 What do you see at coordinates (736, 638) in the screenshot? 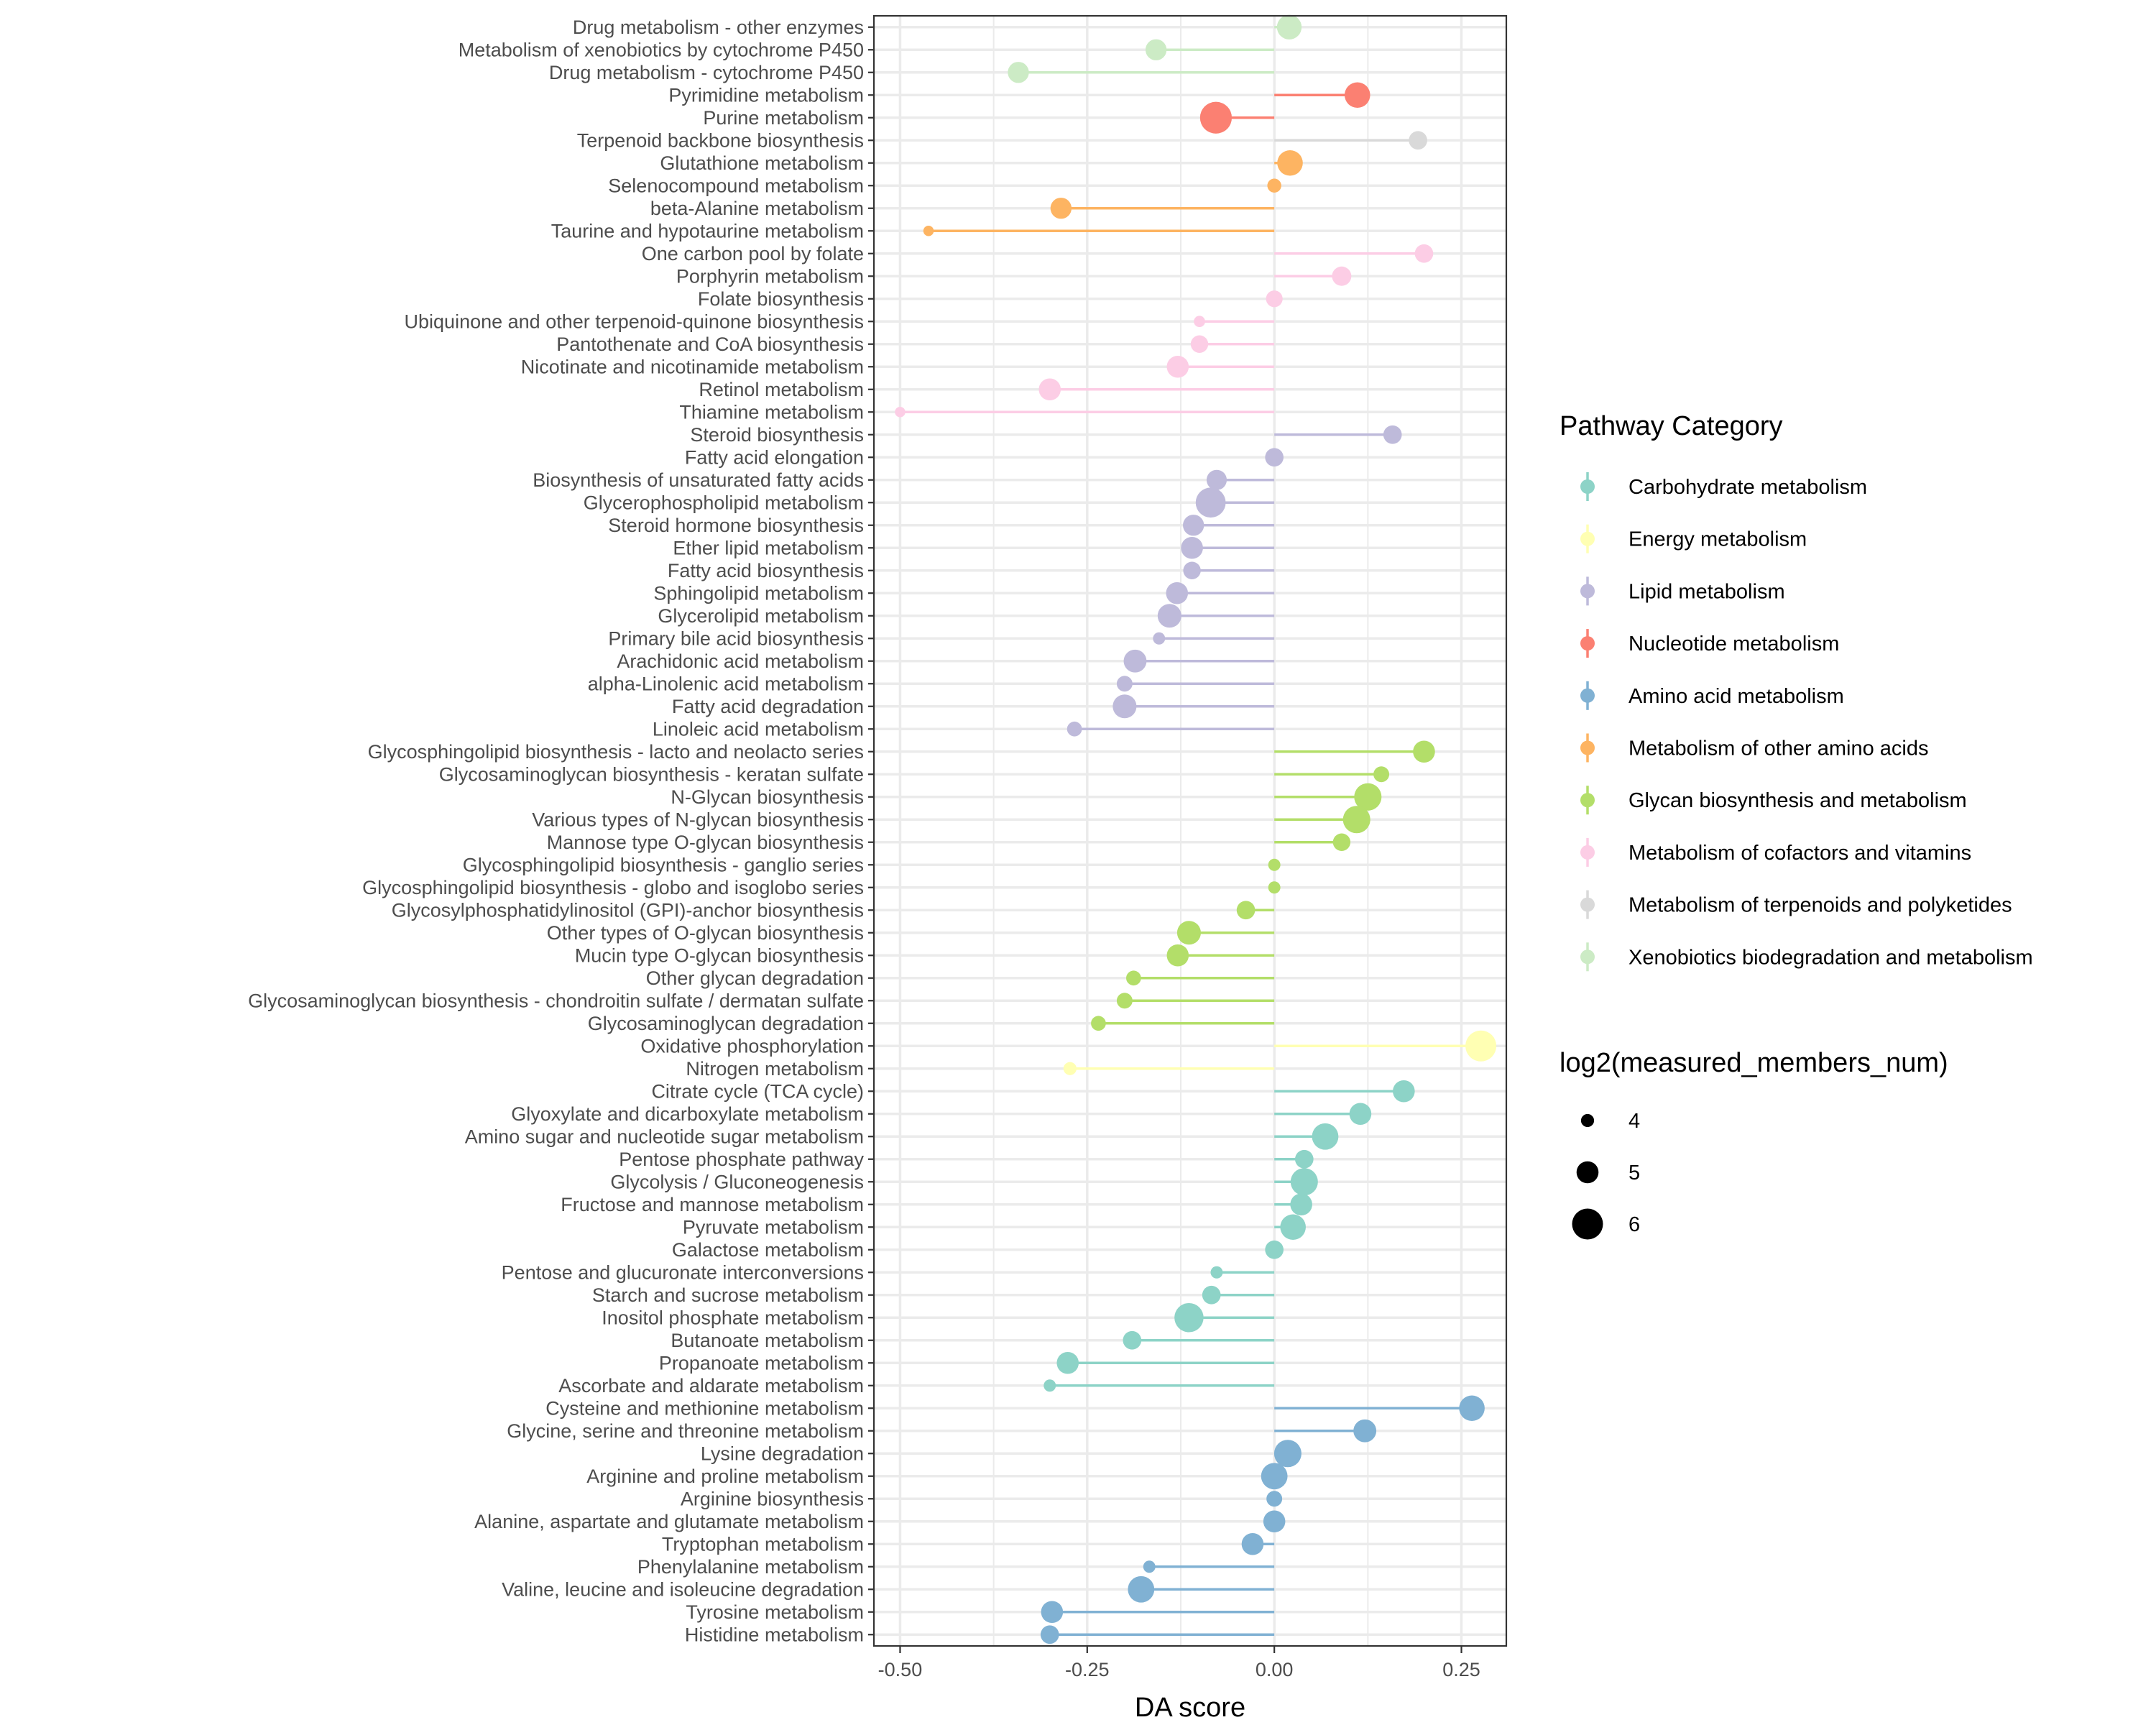
I see `y-tick-label: Primary bile acid biosynthesis` at bounding box center [736, 638].